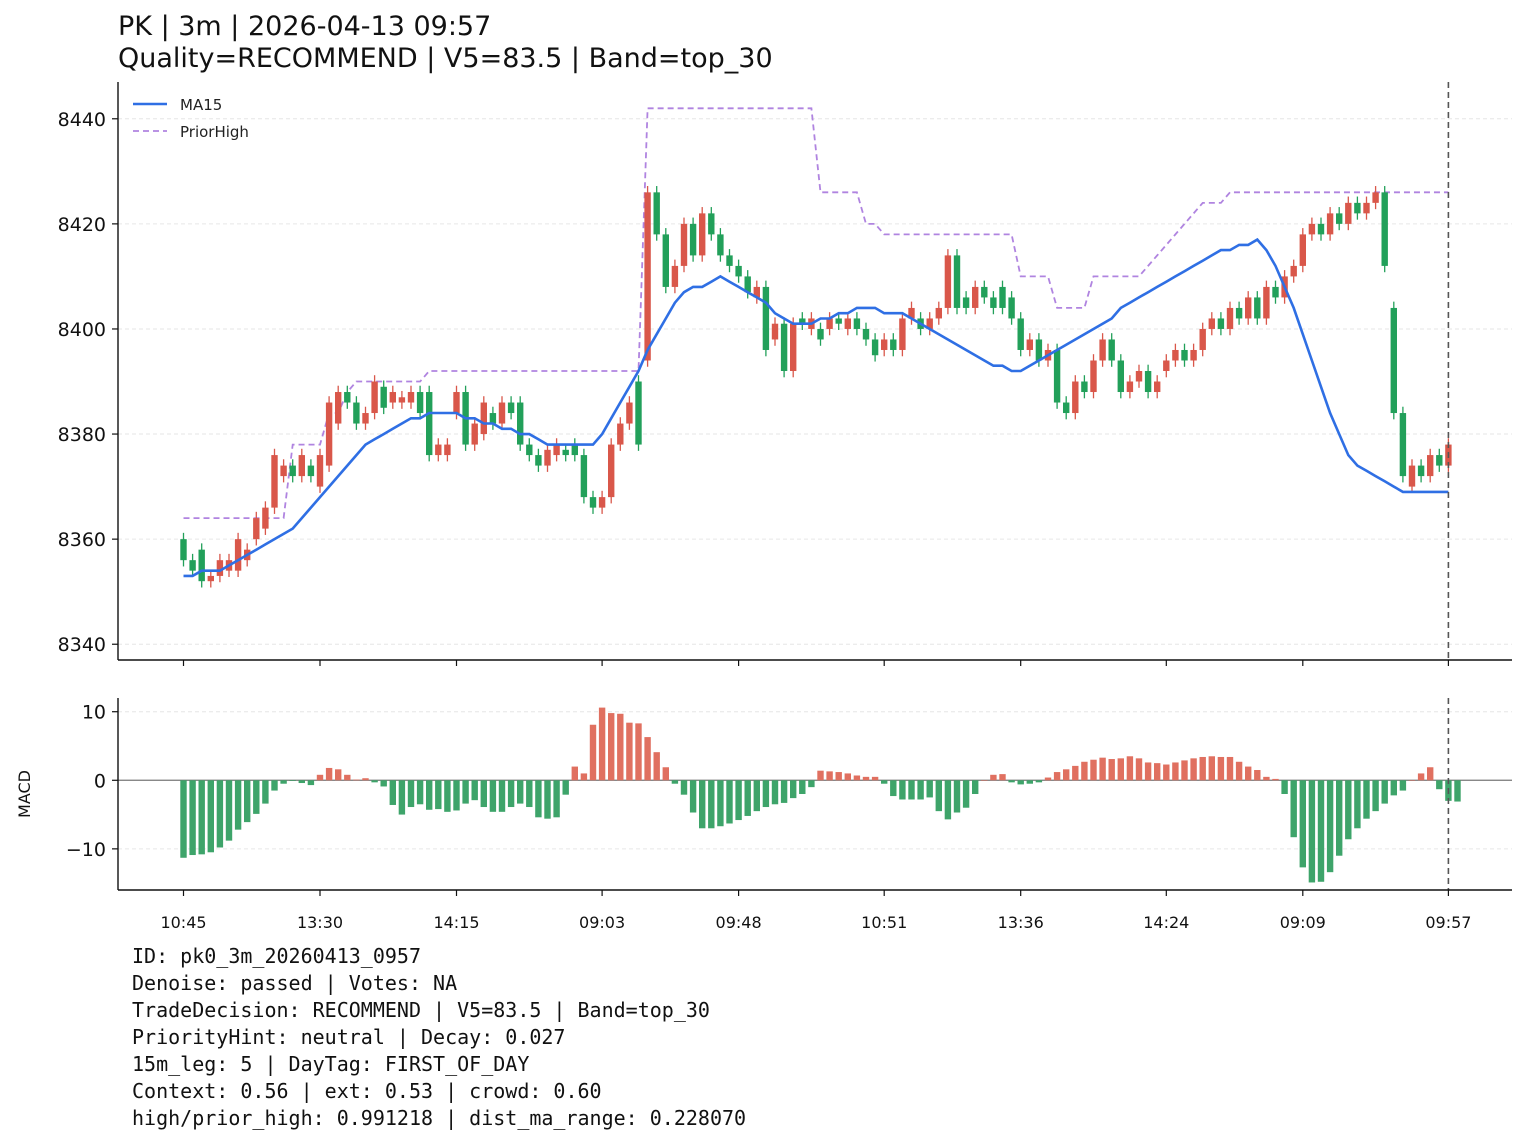  I want to click on x-tick-label: 09:09, so click(1303, 922).